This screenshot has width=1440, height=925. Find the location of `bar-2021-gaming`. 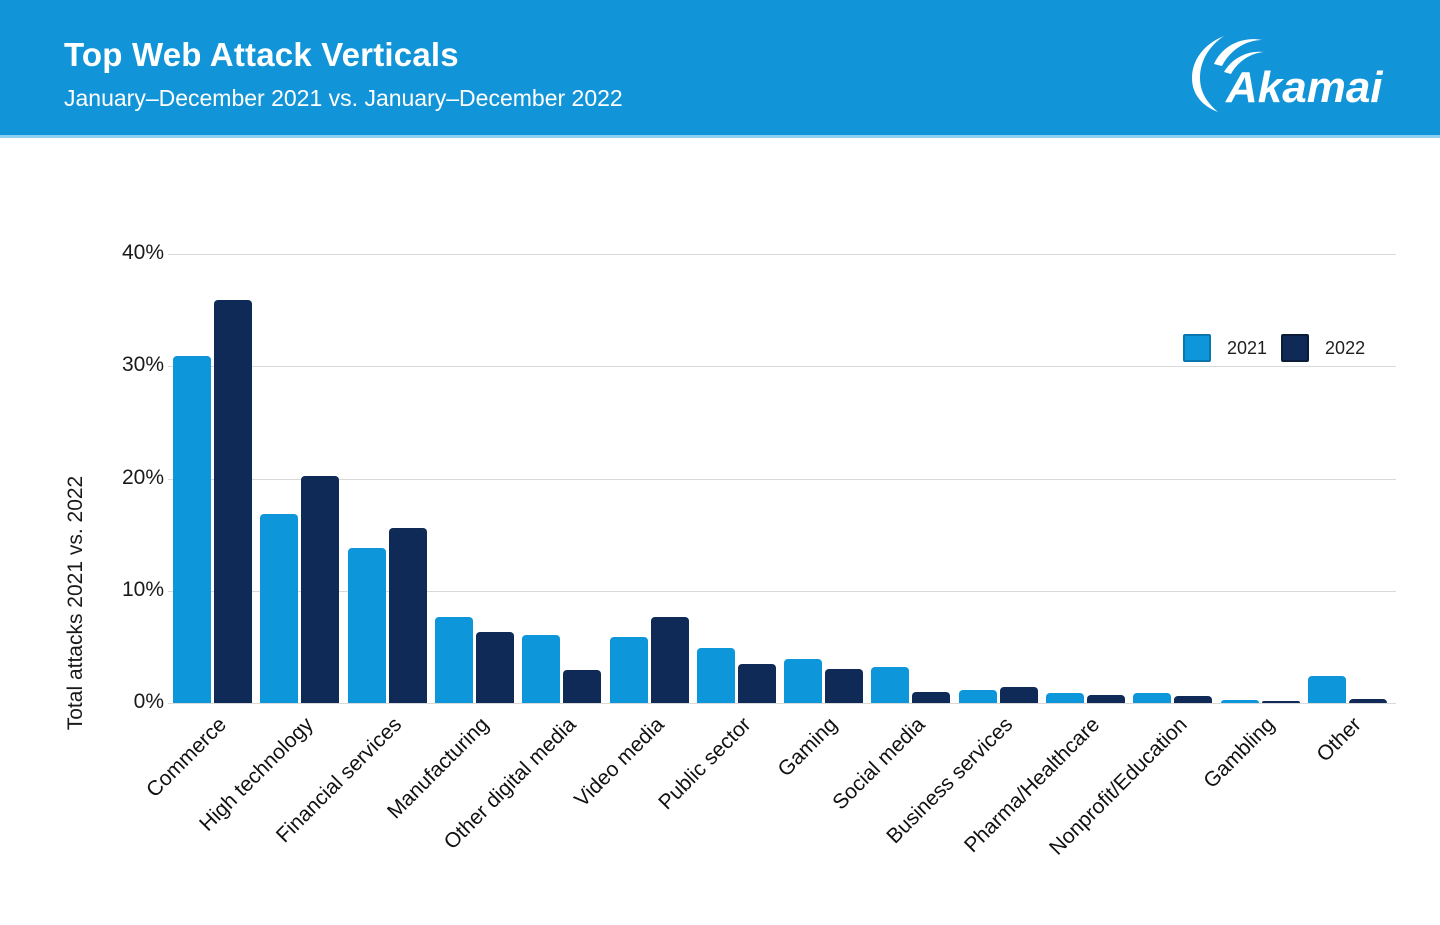

bar-2021-gaming is located at coordinates (803, 681).